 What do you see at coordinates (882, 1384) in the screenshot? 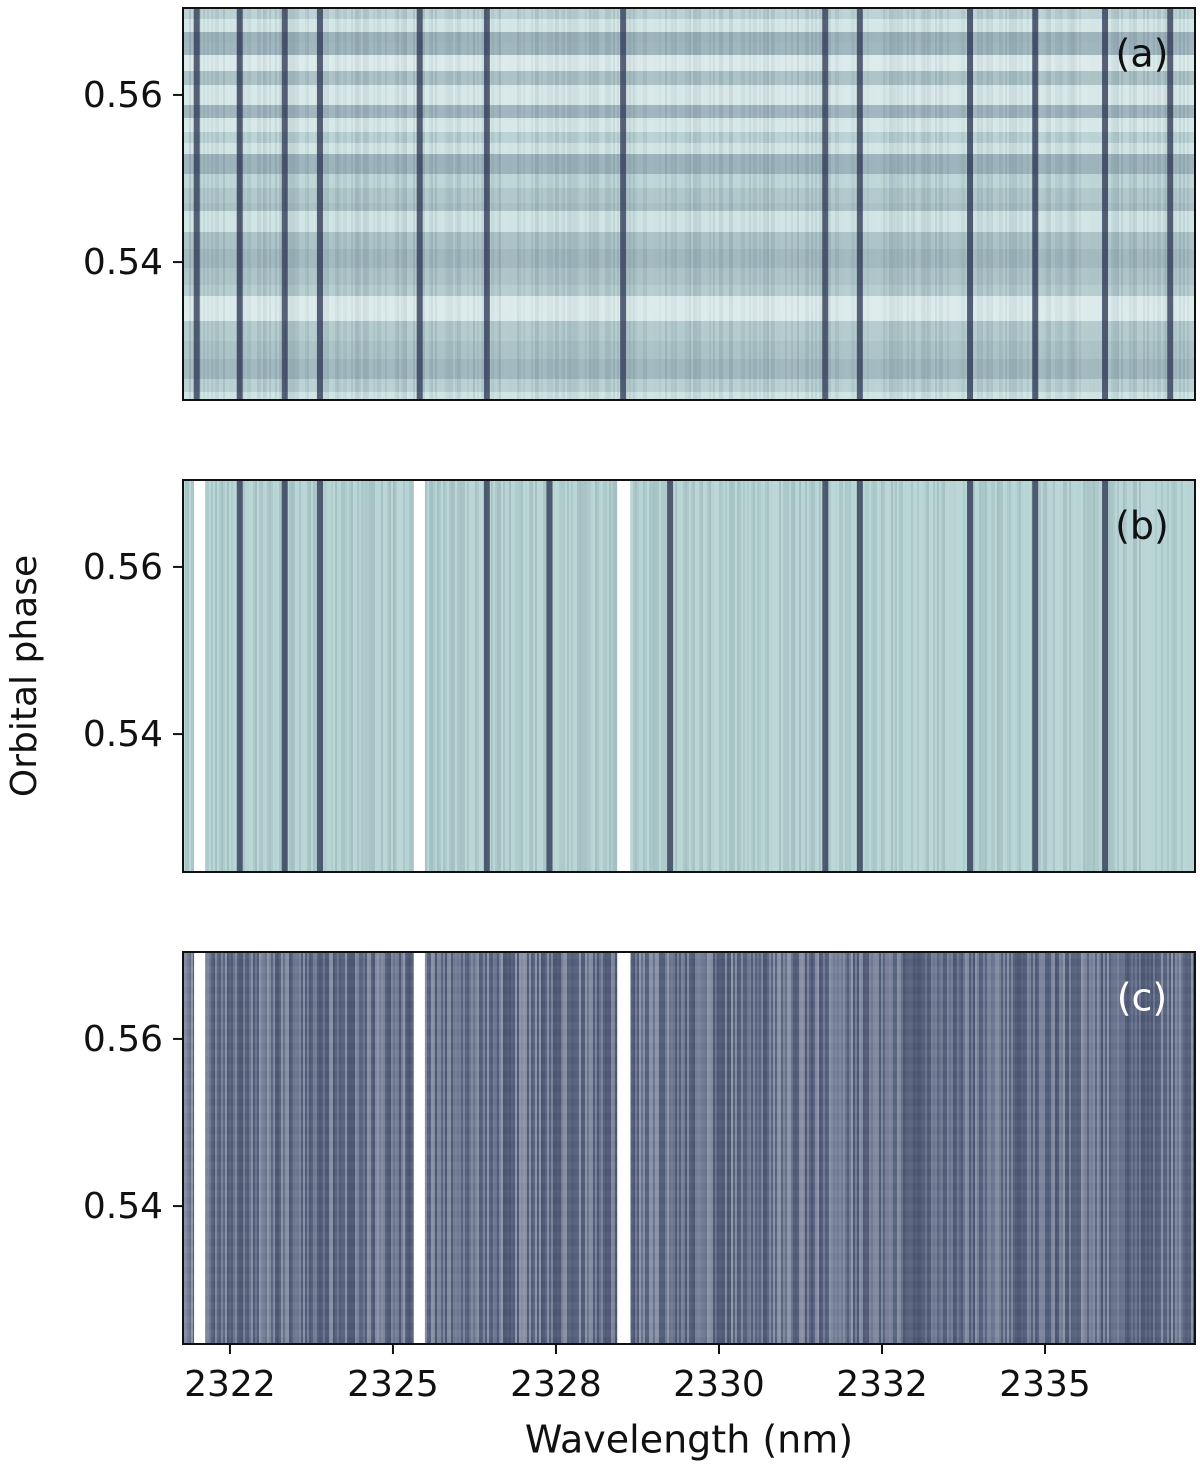
I see `x-tick-label: 2332` at bounding box center [882, 1384].